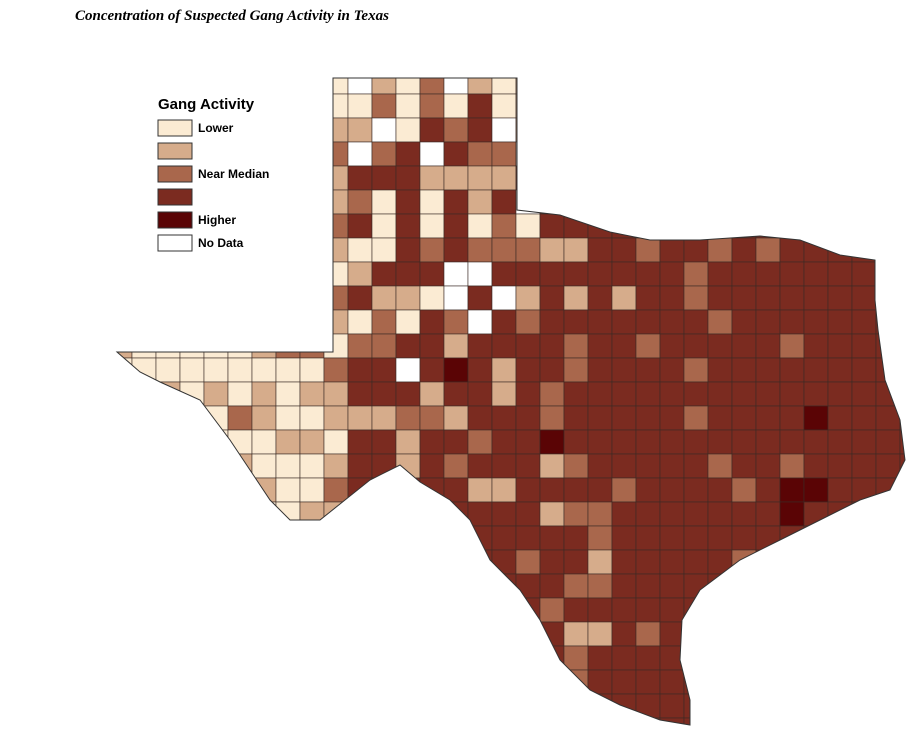 Image resolution: width=920 pixels, height=735 pixels. What do you see at coordinates (175, 220) in the screenshot?
I see `legend-swatch` at bounding box center [175, 220].